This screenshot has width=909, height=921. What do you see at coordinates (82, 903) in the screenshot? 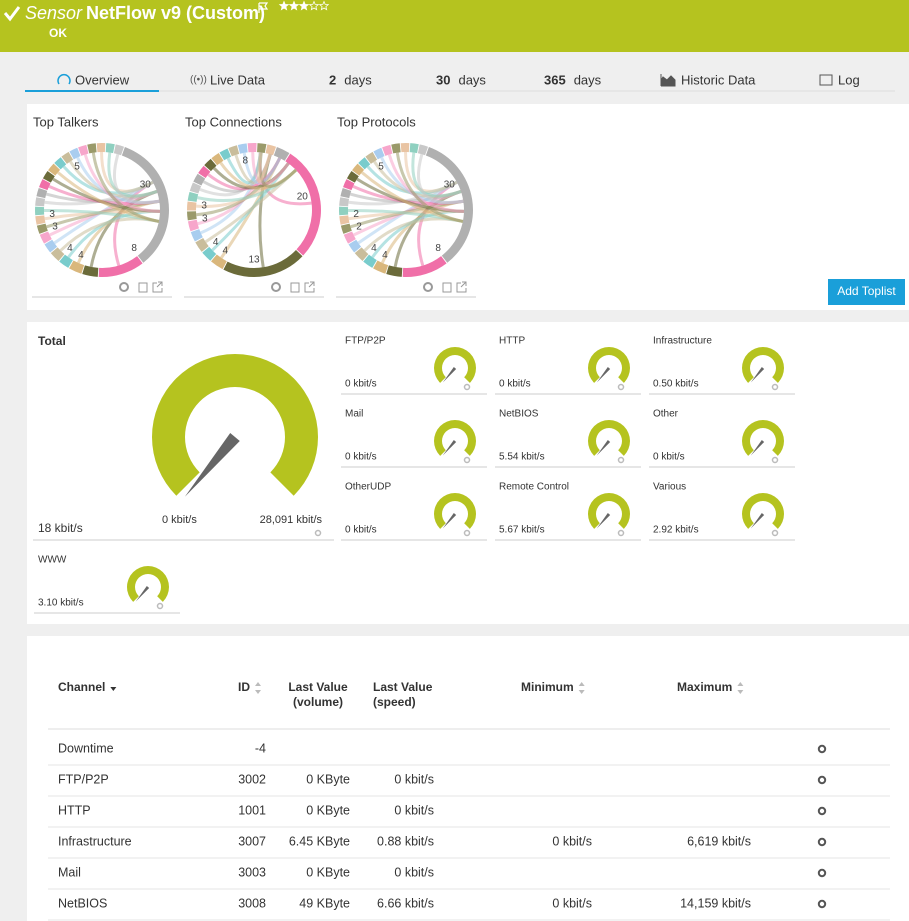
I see `table-cell: NetBIOS` at bounding box center [82, 903].